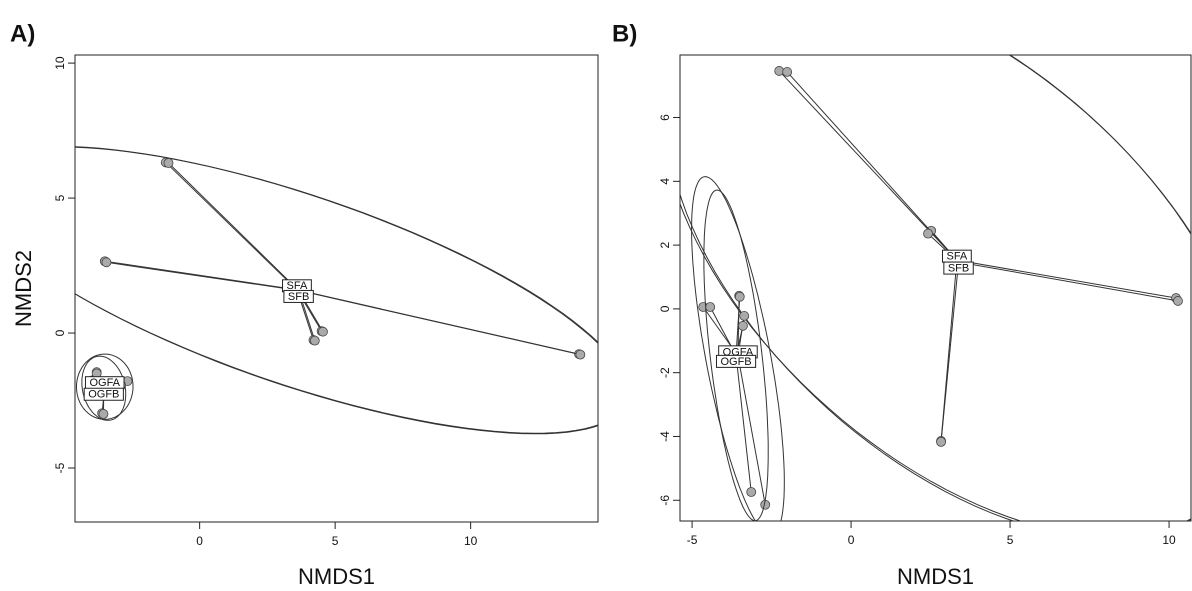 Image resolution: width=1192 pixels, height=591 pixels. I want to click on y-tick-label: -6, so click(665, 500).